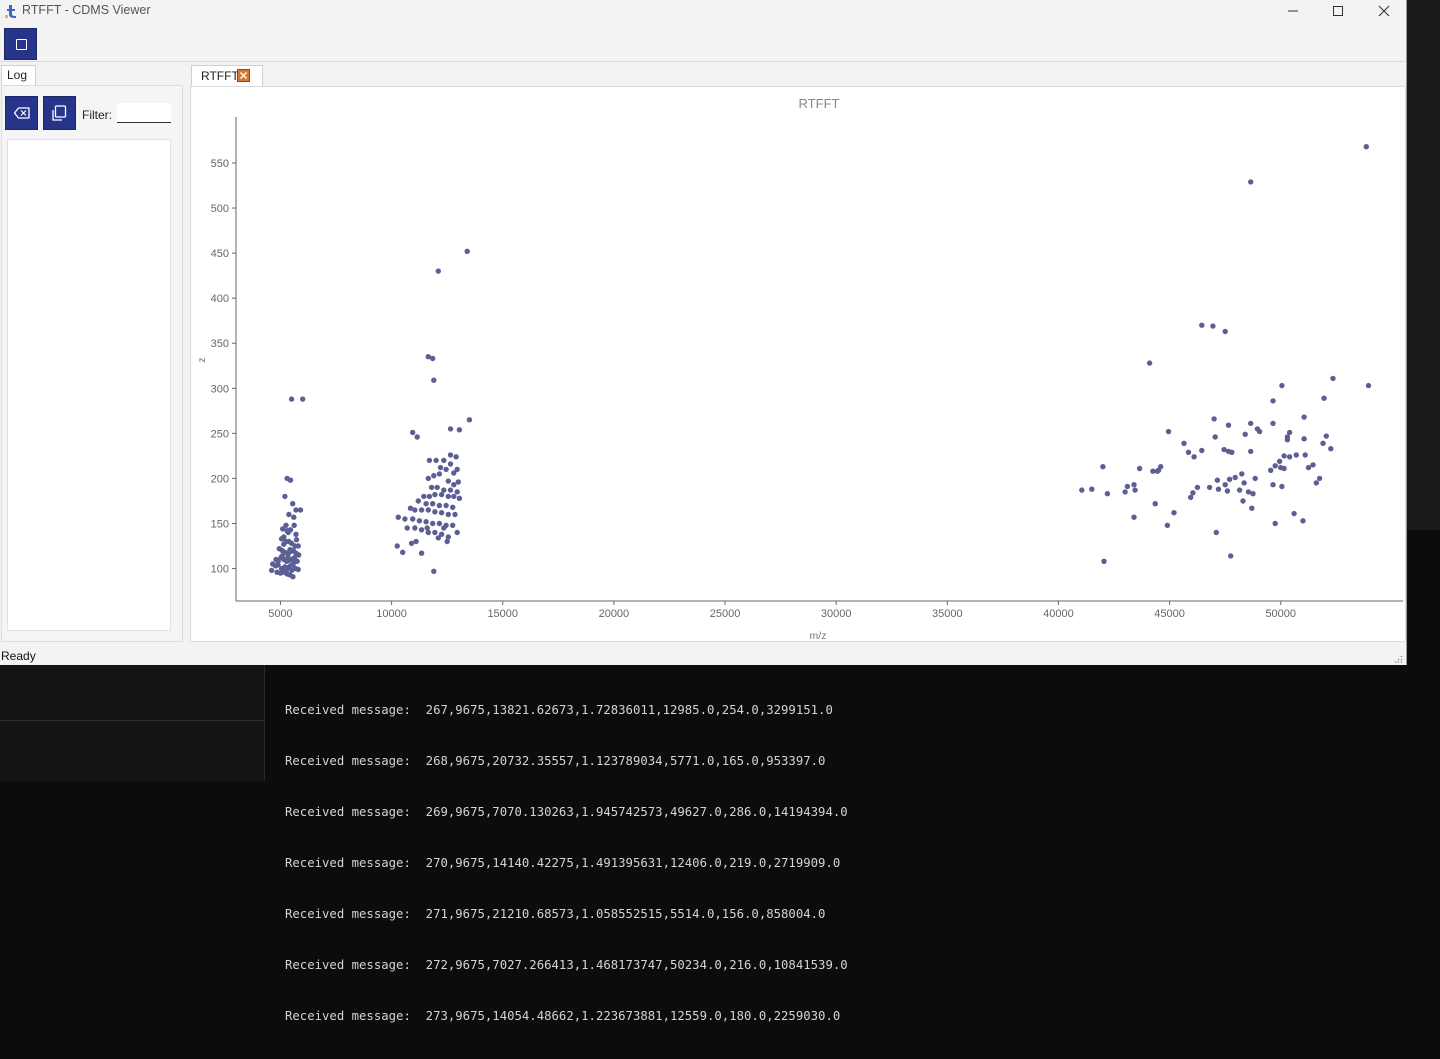 The image size is (1440, 1059). I want to click on x-tick-label: 50000, so click(1280, 614).